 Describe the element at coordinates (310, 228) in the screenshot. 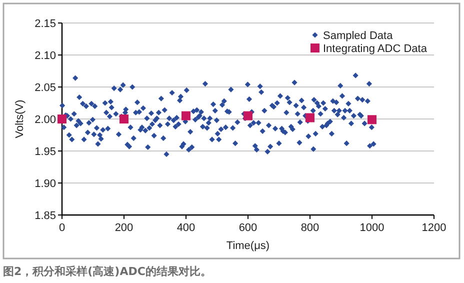

I see `x-tick-label: 800` at that location.